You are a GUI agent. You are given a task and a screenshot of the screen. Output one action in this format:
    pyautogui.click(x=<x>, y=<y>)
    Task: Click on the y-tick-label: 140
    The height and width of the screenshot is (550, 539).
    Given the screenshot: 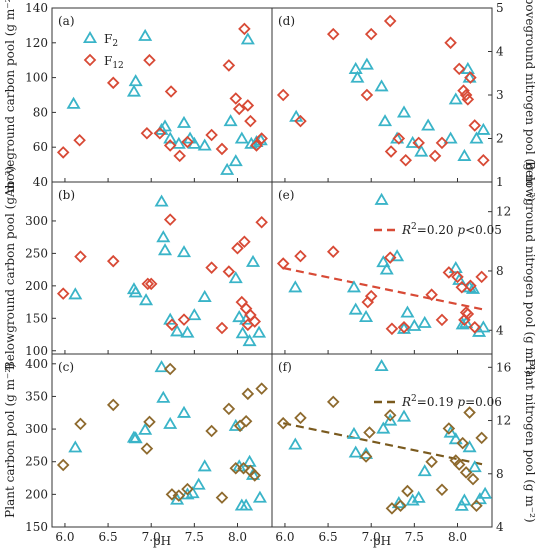 What is the action you would take?
    pyautogui.click(x=36, y=8)
    